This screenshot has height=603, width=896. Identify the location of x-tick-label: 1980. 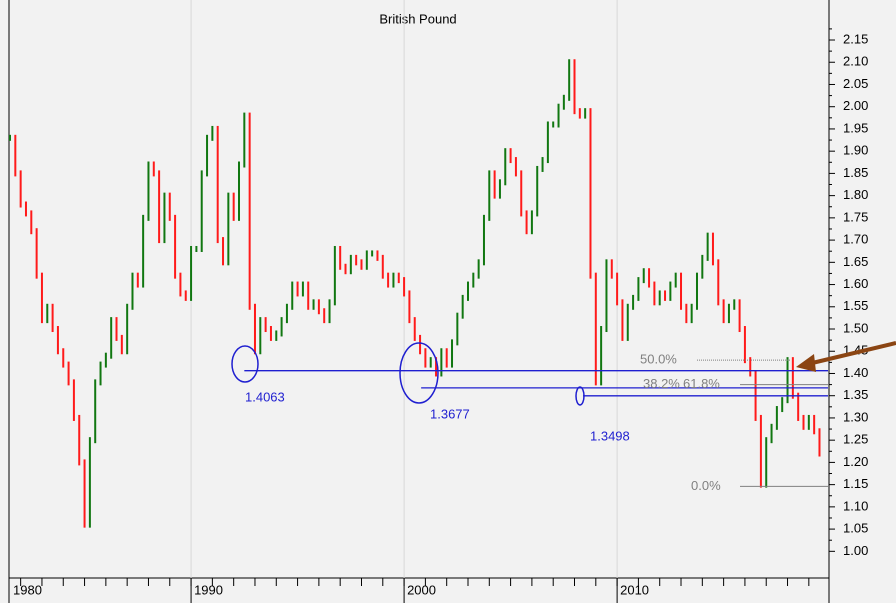
(27, 589).